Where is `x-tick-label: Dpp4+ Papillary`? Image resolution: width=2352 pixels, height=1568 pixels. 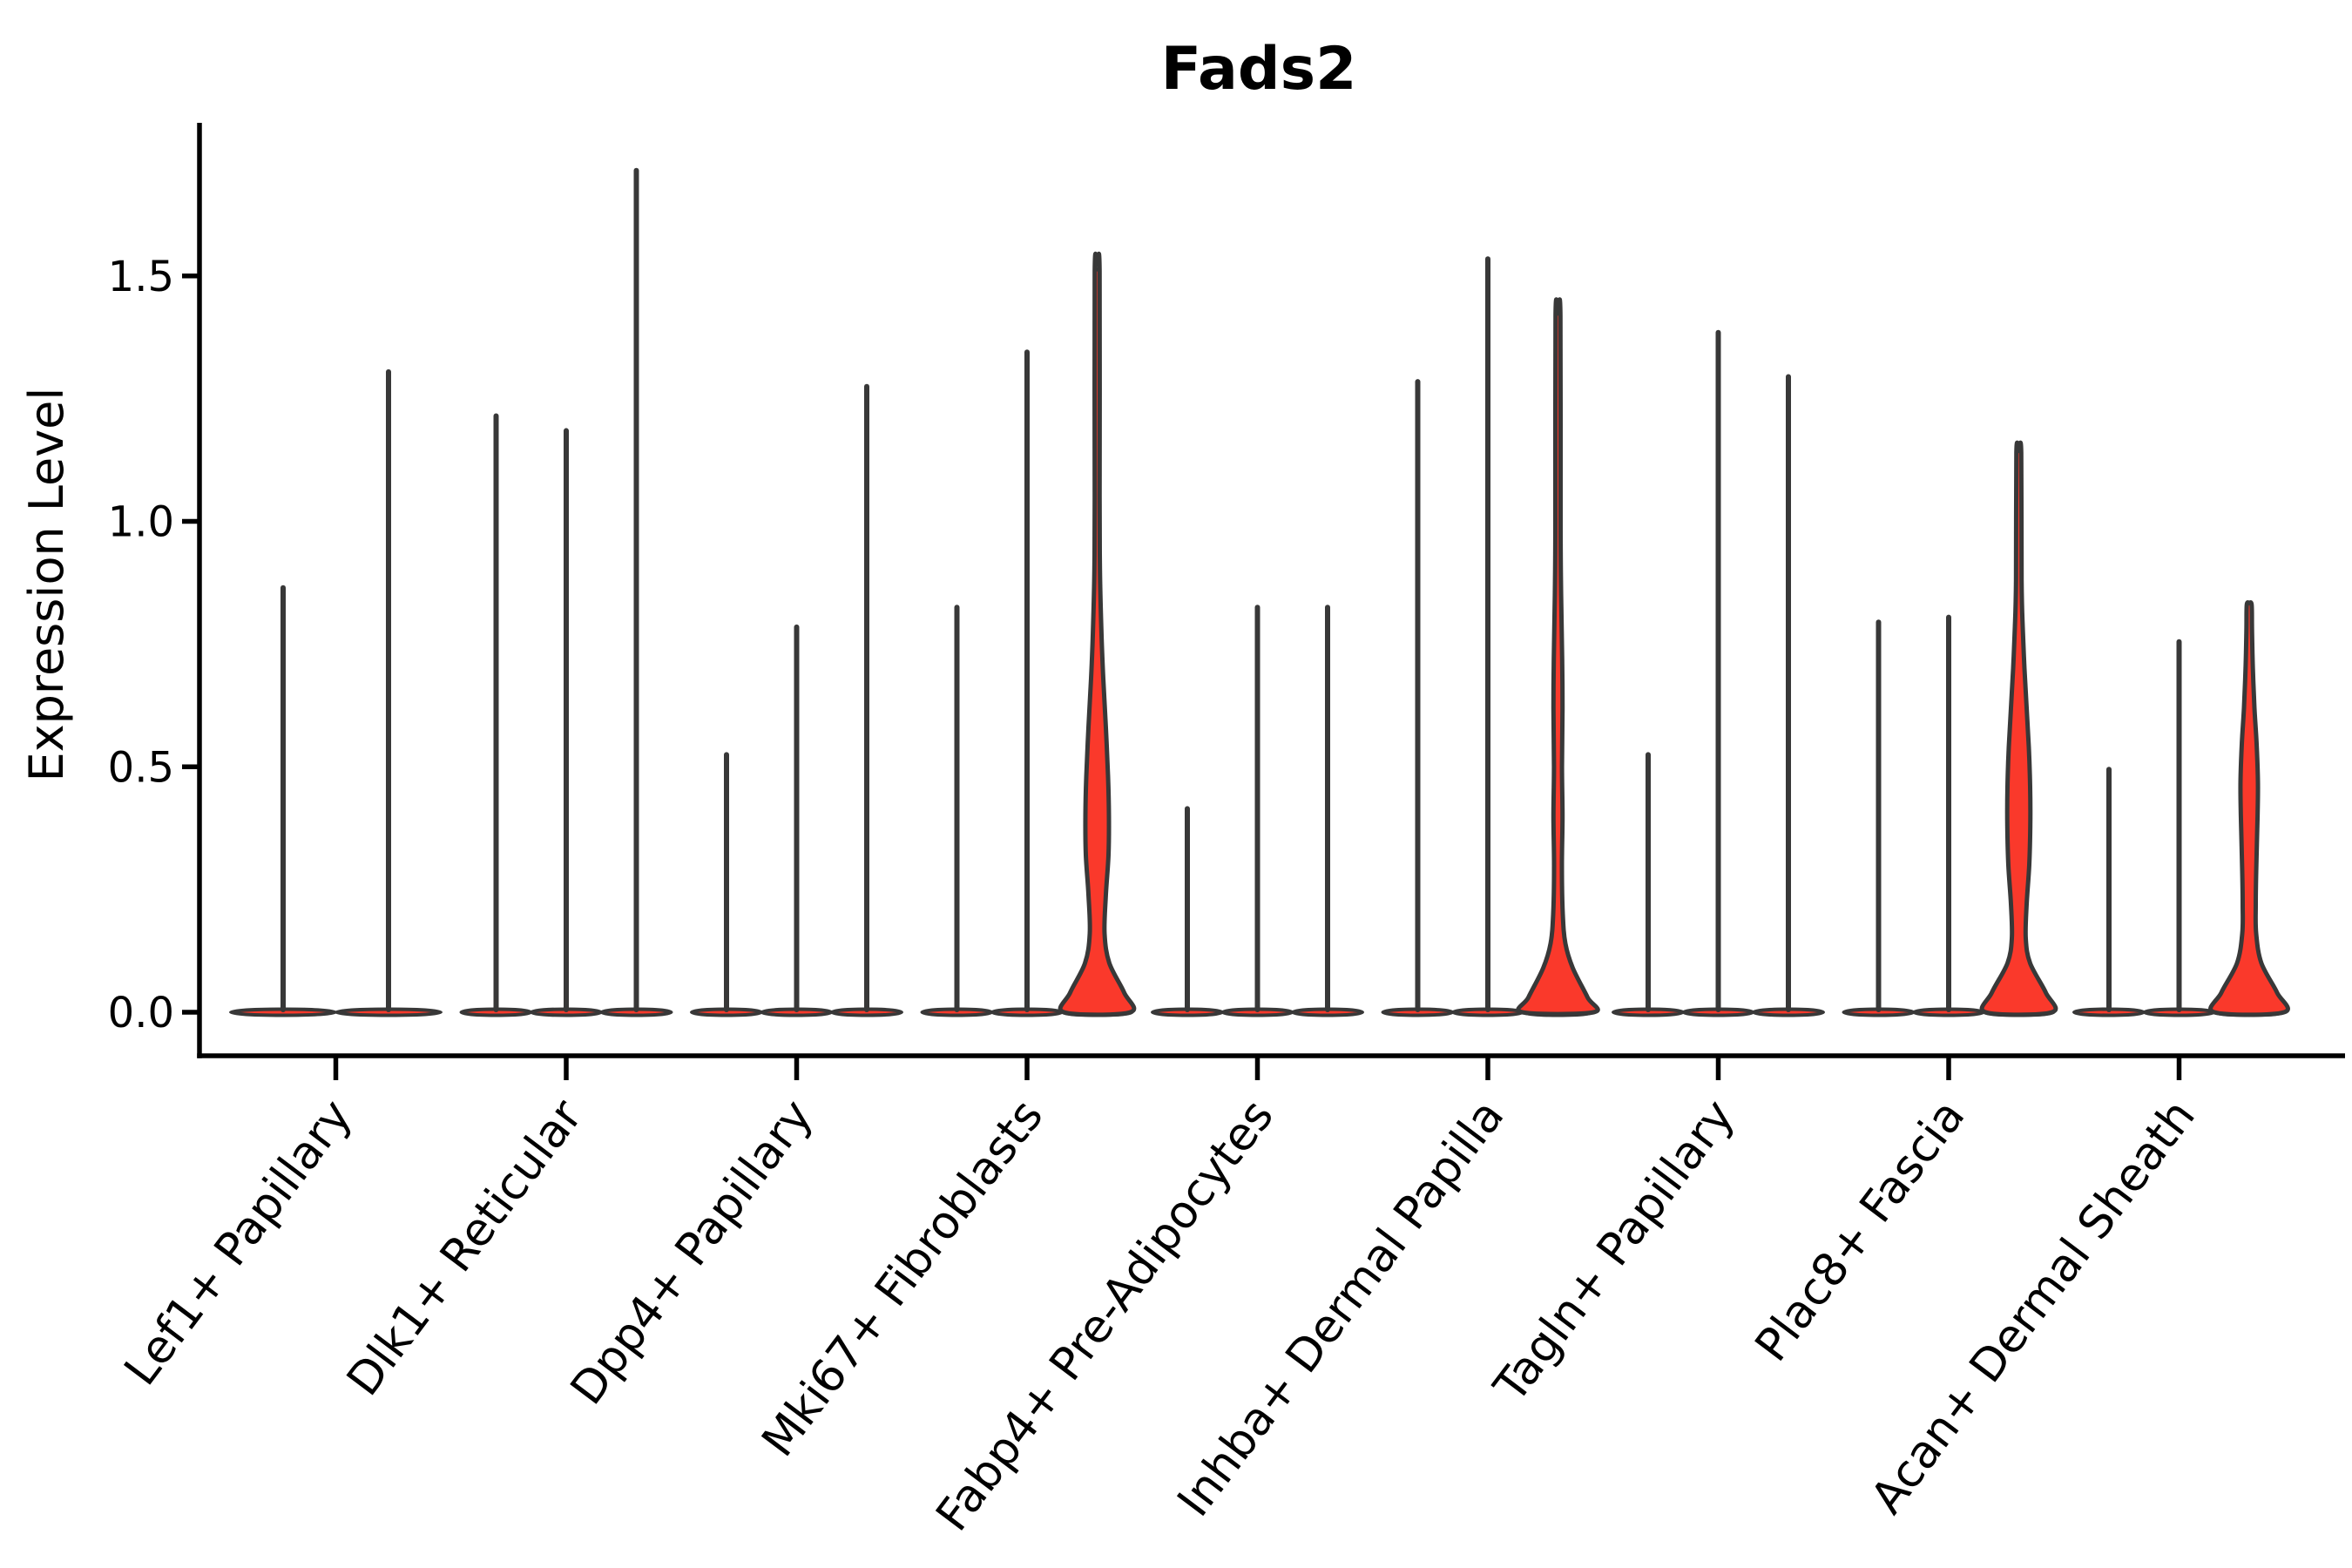 x-tick-label: Dpp4+ Papillary is located at coordinates (692, 1253).